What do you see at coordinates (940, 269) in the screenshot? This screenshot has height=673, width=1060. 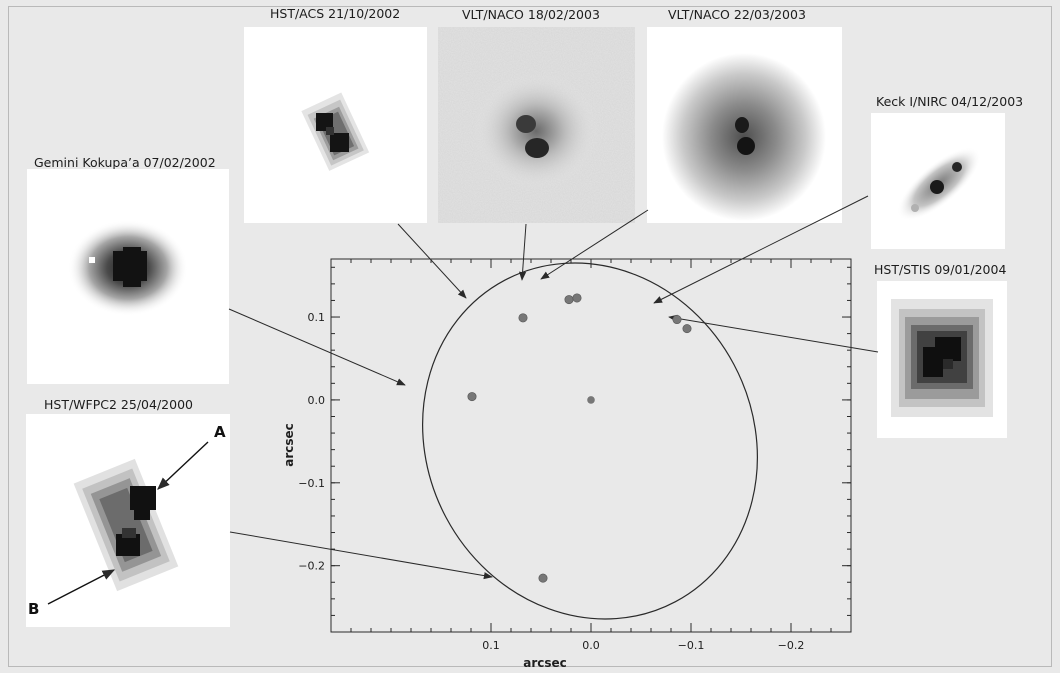 I see `hst-stis-label: HST/STIS 09/01/2004` at bounding box center [940, 269].